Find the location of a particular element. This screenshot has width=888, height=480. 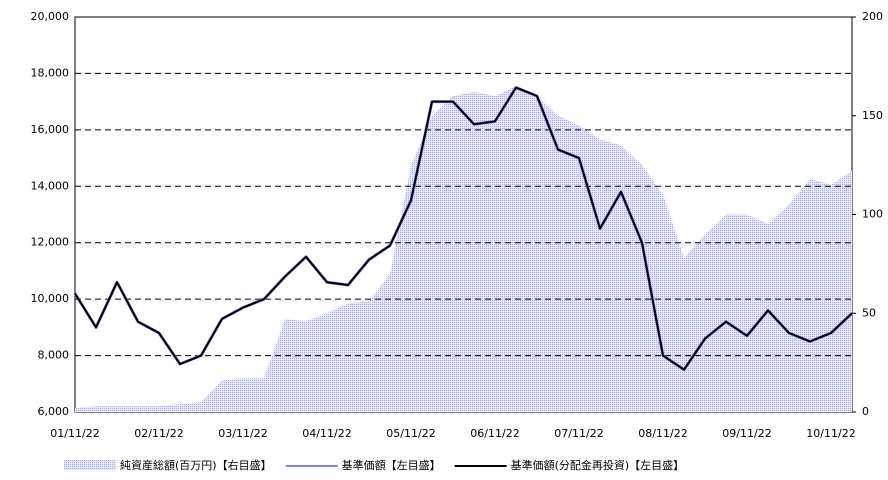

y2-tick-label: 200 is located at coordinates (872, 16).